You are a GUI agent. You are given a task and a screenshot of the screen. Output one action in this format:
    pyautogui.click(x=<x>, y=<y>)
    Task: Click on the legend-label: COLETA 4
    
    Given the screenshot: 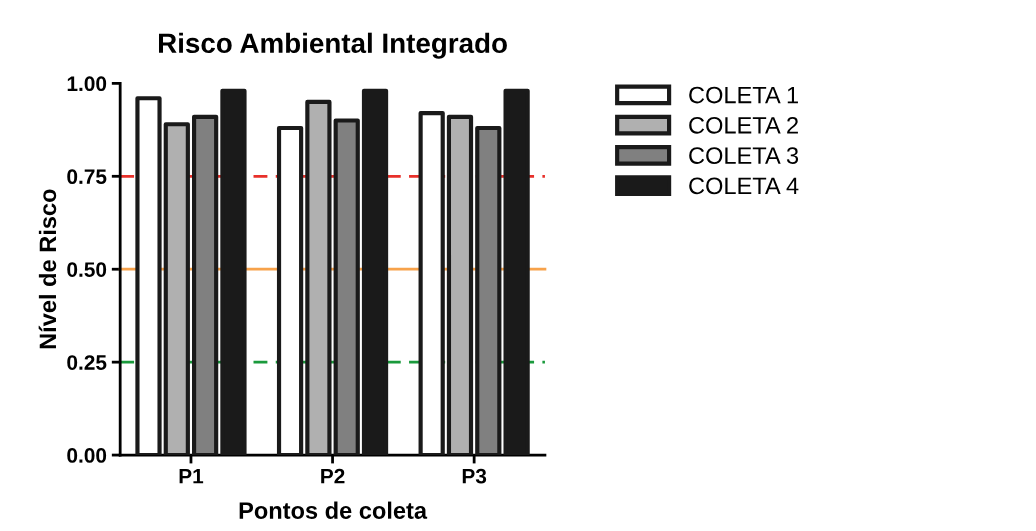 What is the action you would take?
    pyautogui.click(x=744, y=186)
    